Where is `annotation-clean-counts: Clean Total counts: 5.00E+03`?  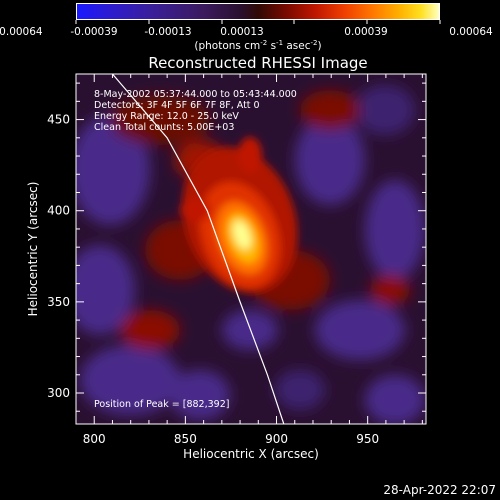 annotation-clean-counts: Clean Total counts: 5.00E+03 is located at coordinates (164, 127).